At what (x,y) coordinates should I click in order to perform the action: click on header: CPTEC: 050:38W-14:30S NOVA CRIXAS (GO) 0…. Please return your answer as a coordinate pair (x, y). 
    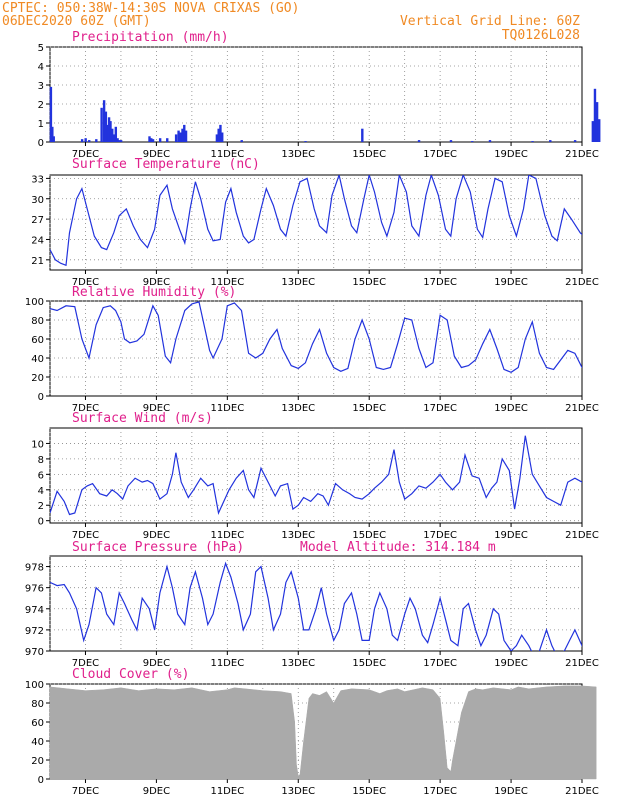
    Looking at the image, I should click on (291, 22).